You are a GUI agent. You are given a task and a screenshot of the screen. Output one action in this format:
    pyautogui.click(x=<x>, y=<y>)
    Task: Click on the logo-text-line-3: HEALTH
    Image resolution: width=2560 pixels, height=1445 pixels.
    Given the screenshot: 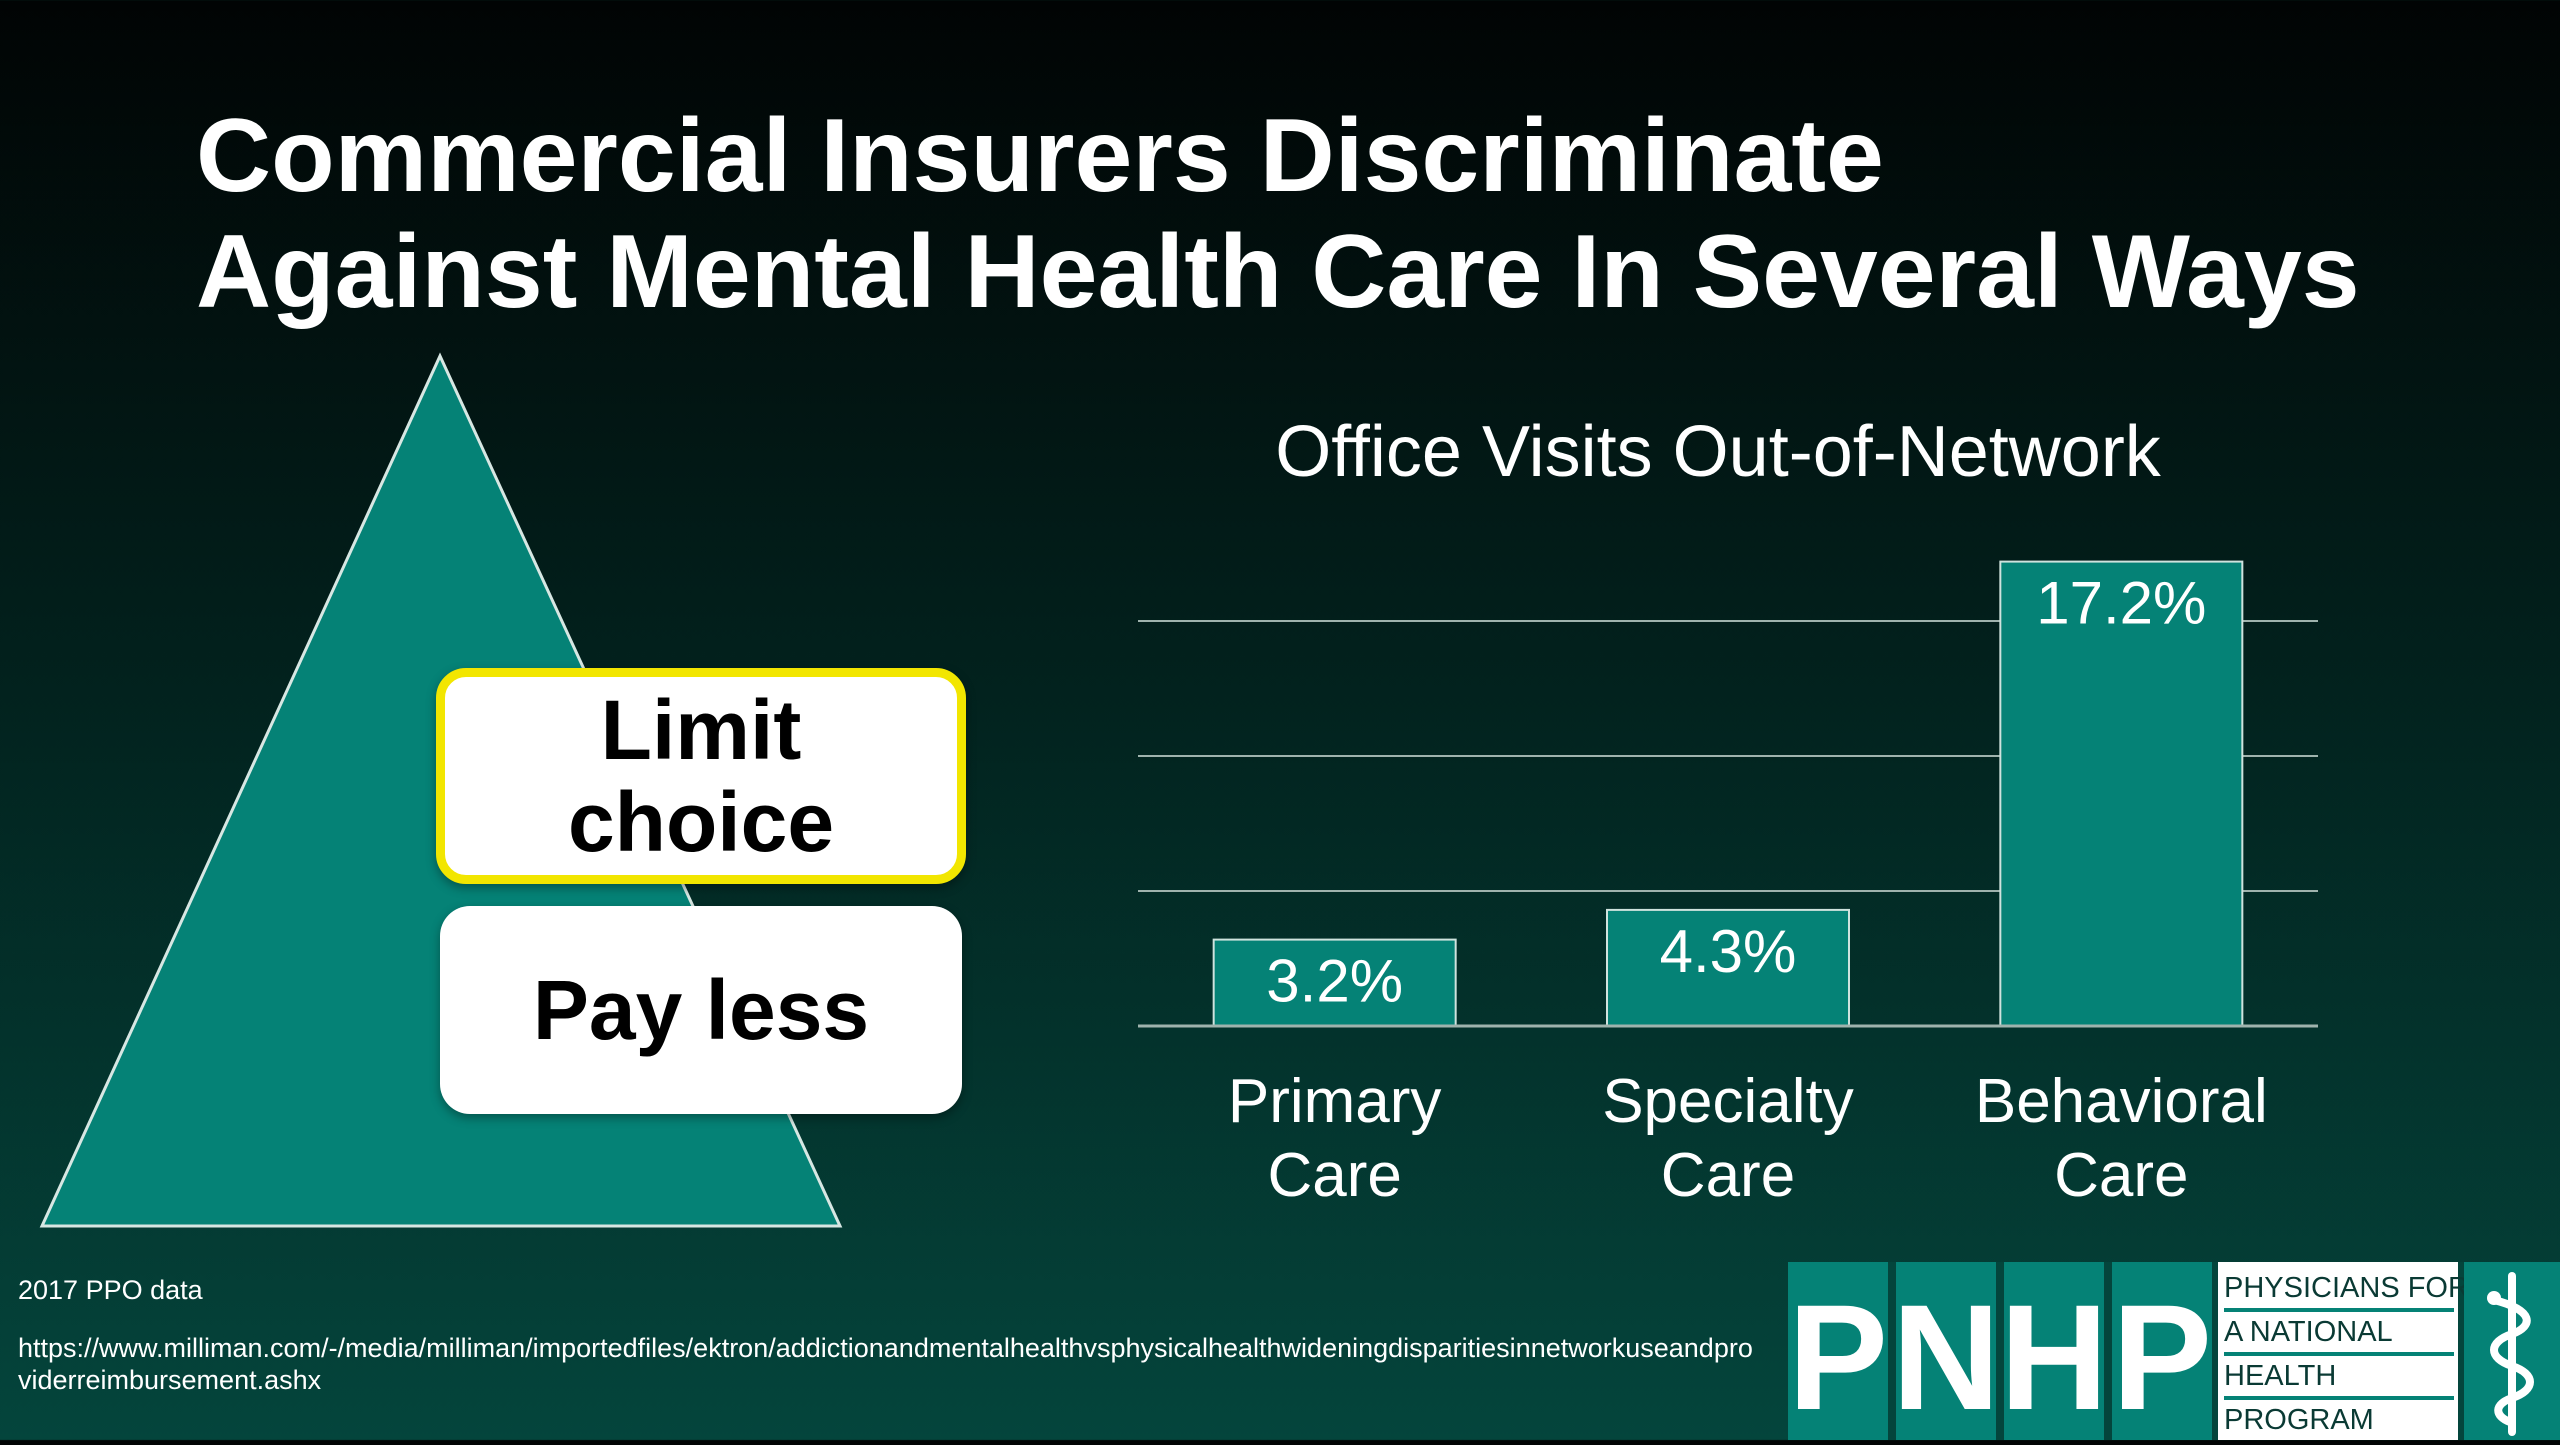 What is the action you would take?
    pyautogui.click(x=2339, y=1378)
    